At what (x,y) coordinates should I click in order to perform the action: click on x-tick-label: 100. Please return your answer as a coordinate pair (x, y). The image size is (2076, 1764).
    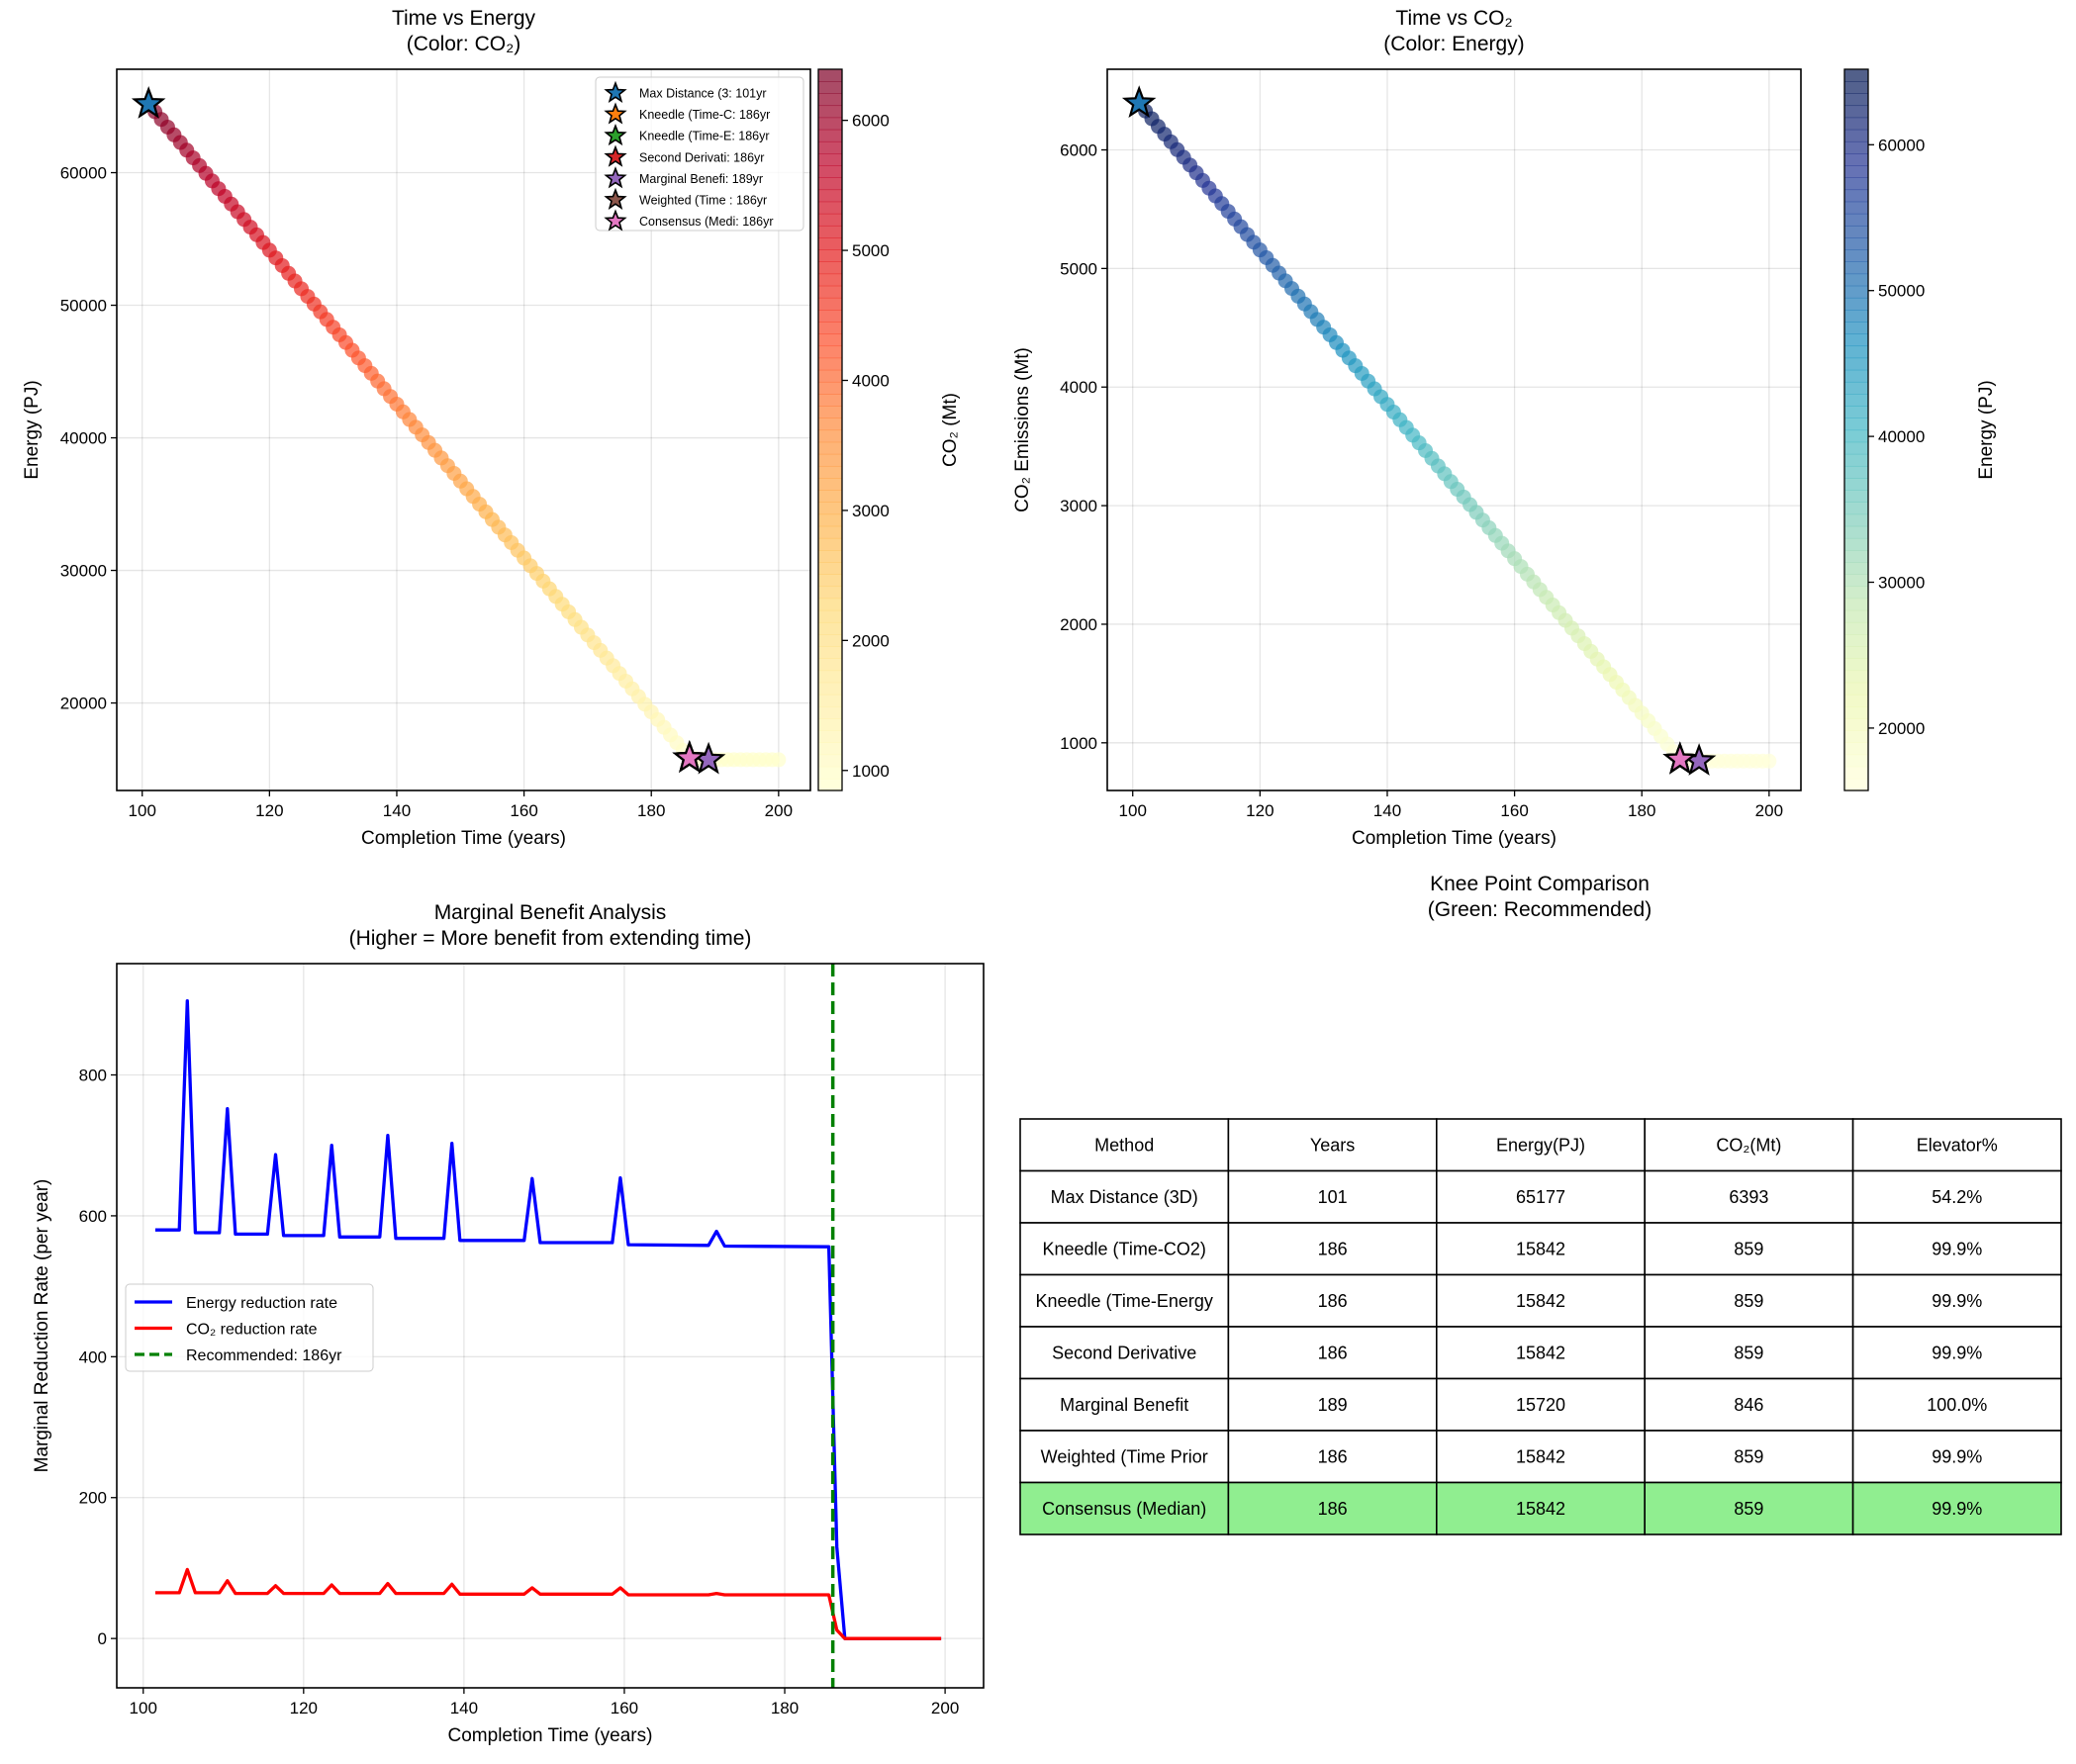
    Looking at the image, I should click on (144, 1708).